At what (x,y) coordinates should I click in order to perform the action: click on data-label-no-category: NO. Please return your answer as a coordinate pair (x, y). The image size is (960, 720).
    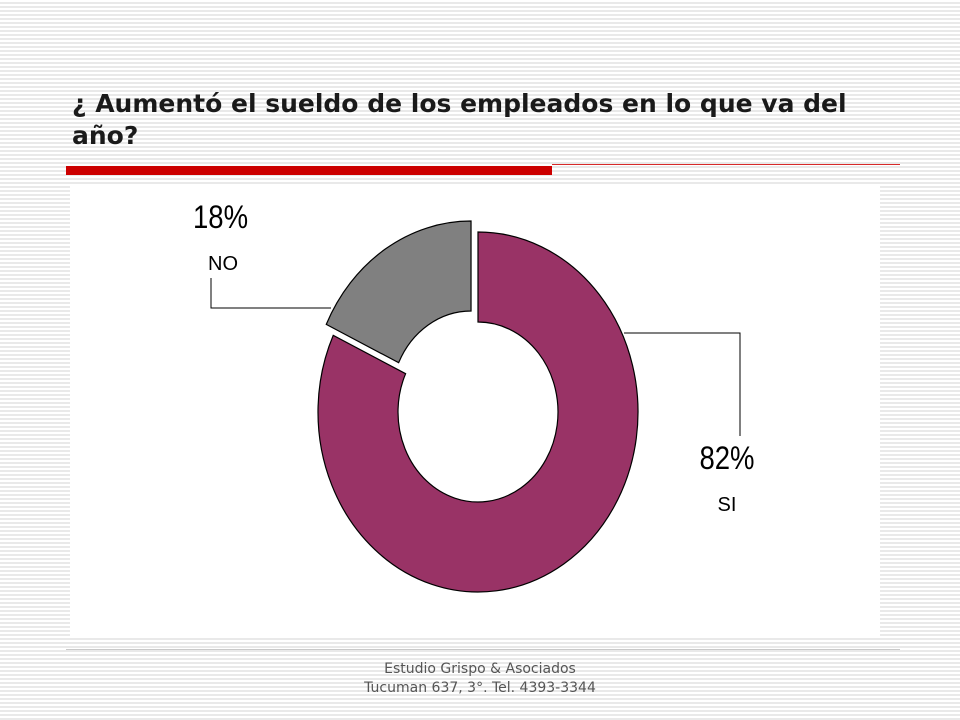
    Looking at the image, I should click on (223, 264).